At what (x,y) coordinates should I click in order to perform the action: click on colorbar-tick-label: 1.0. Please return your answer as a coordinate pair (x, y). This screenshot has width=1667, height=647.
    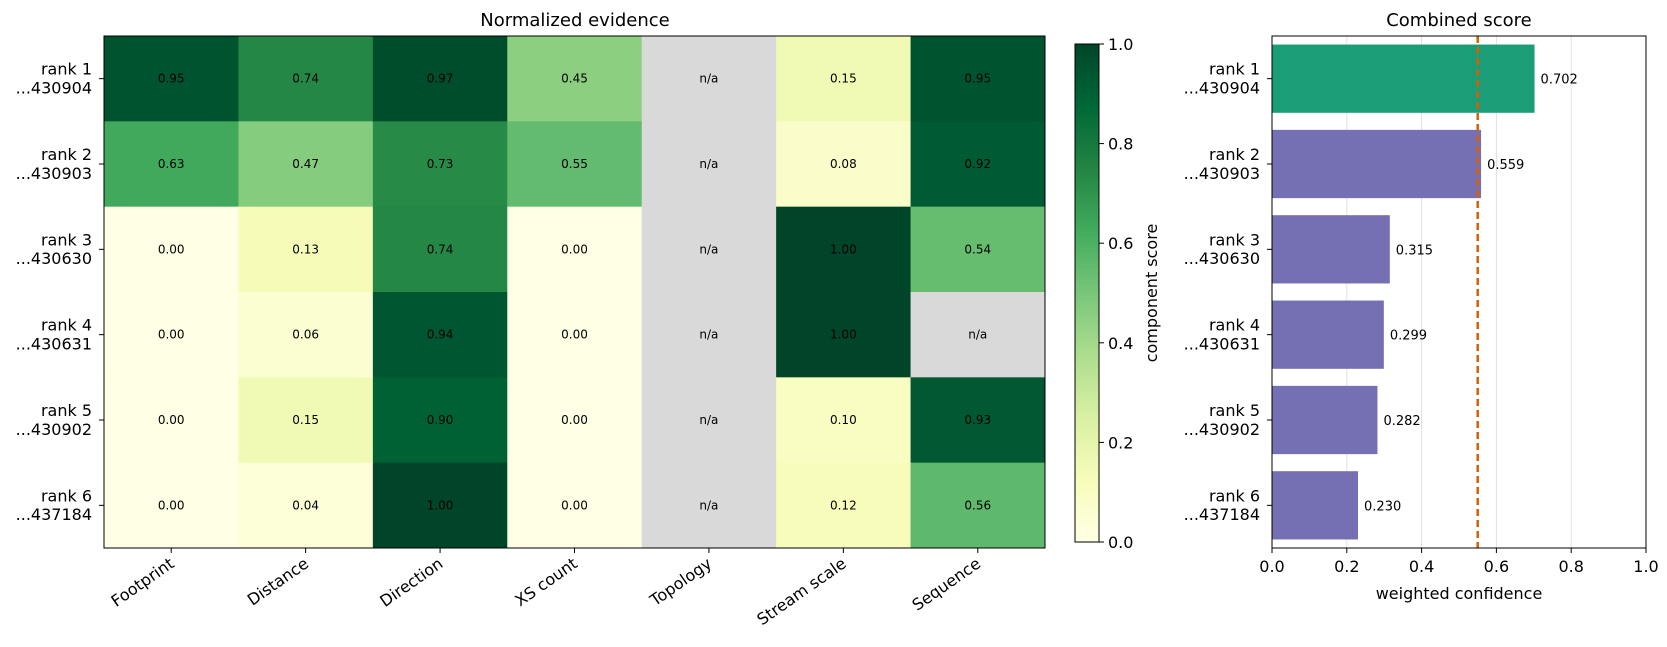
    Looking at the image, I should click on (1120, 44).